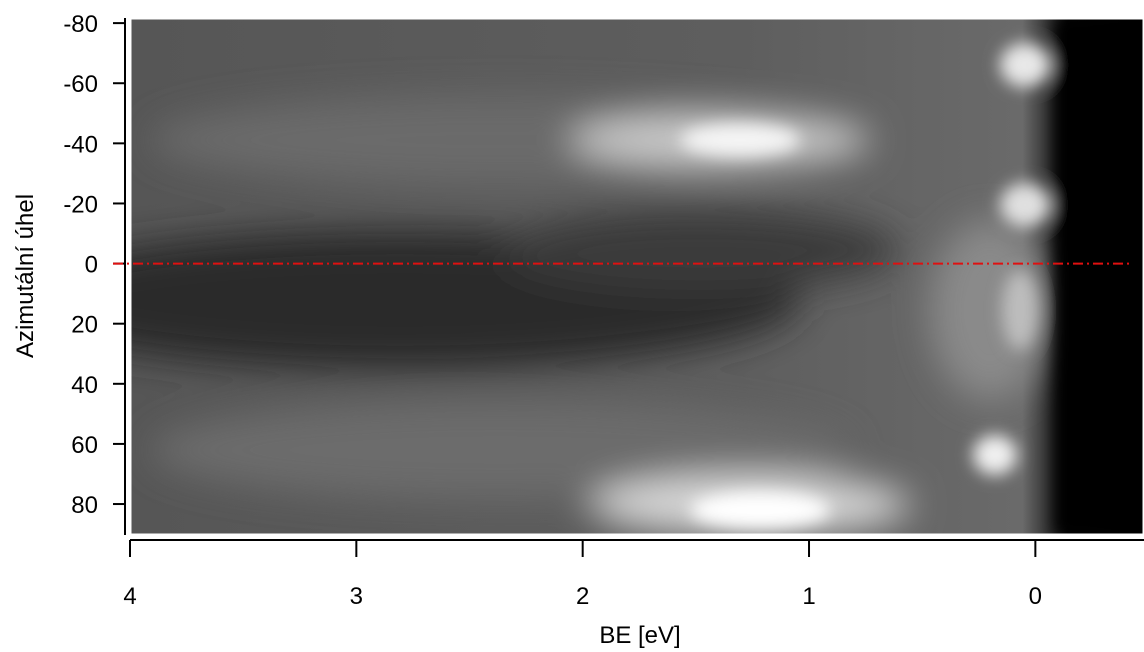  Describe the element at coordinates (80, 84) in the screenshot. I see `y-tick-label: -60` at that location.